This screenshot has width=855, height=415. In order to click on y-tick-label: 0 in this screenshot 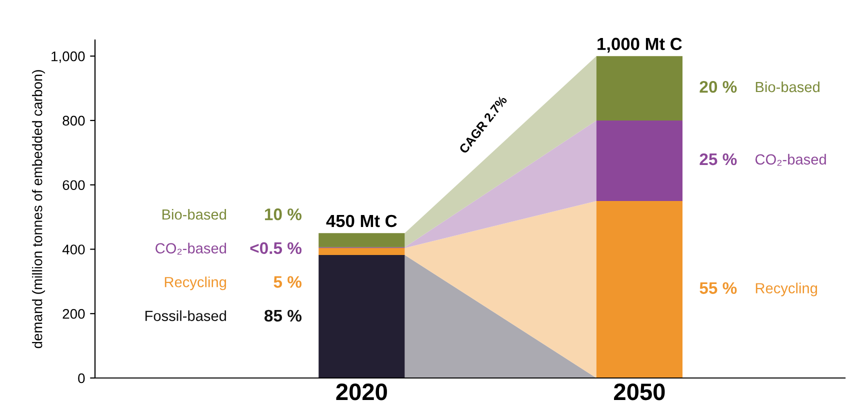, I will do `click(81, 378)`.